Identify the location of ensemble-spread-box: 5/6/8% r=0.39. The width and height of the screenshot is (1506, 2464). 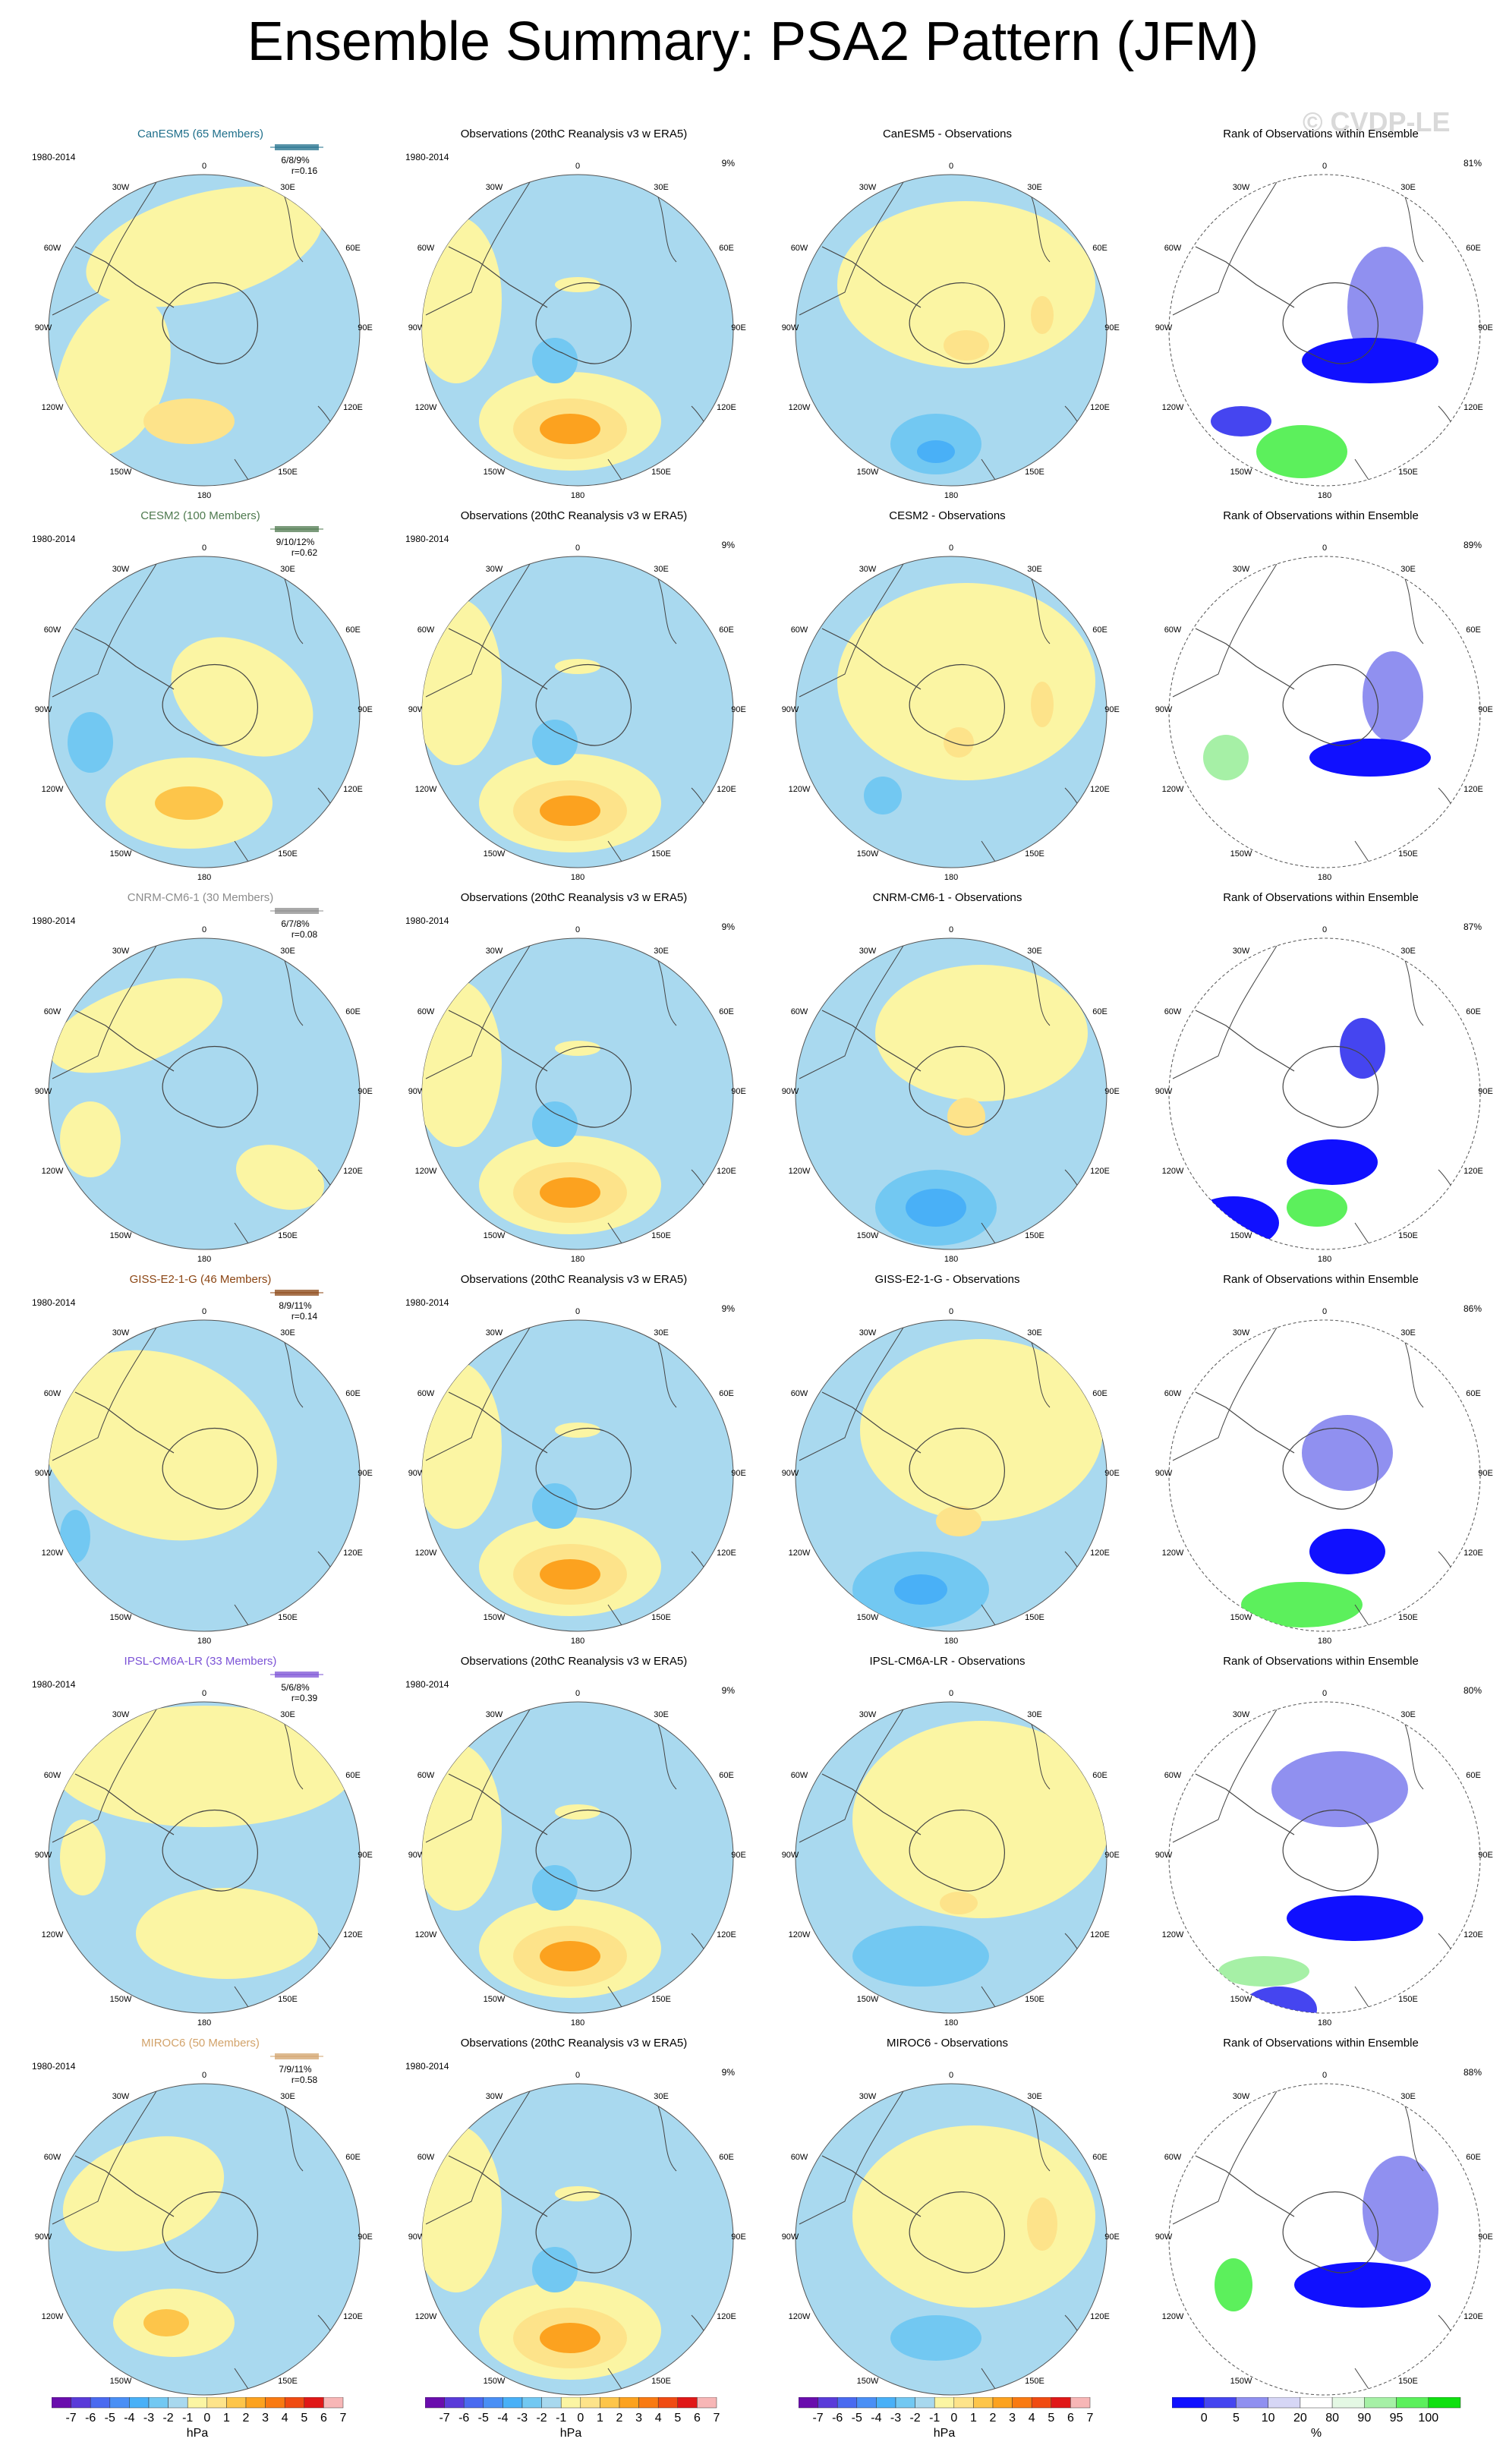
(310, 1685).